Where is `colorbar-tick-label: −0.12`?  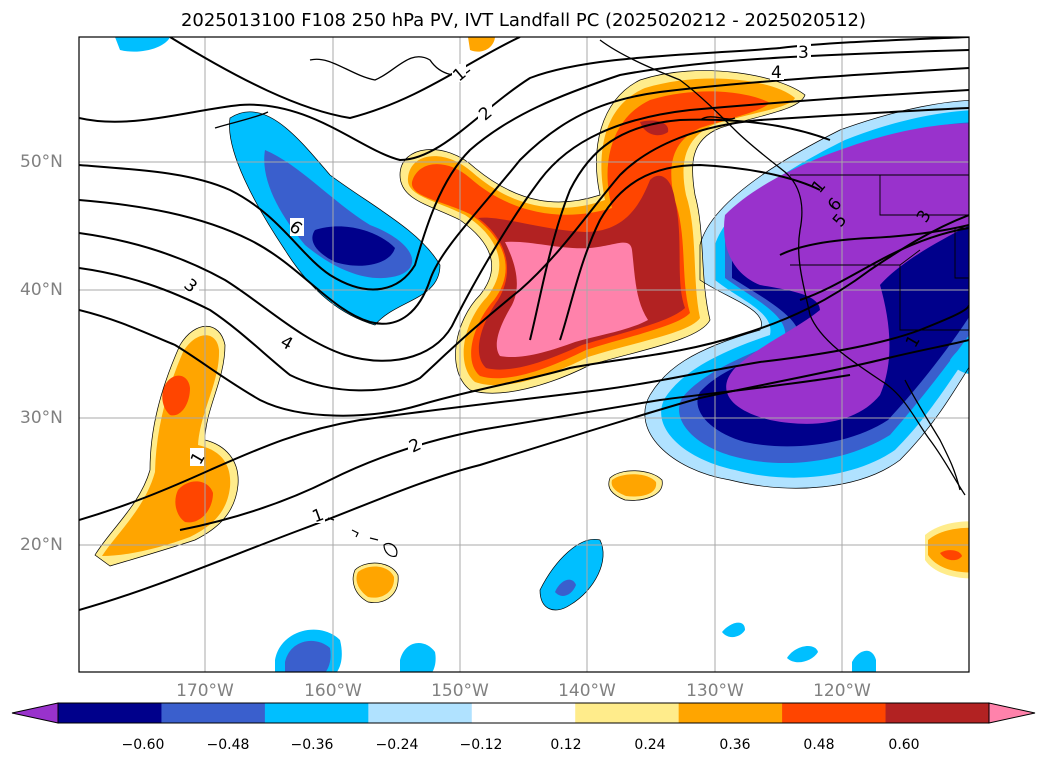 colorbar-tick-label: −0.12 is located at coordinates (481, 745).